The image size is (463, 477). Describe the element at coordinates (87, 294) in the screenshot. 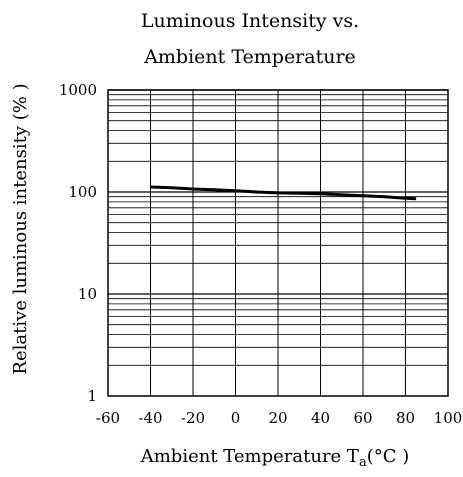

I see `y-tick-label: 10` at that location.